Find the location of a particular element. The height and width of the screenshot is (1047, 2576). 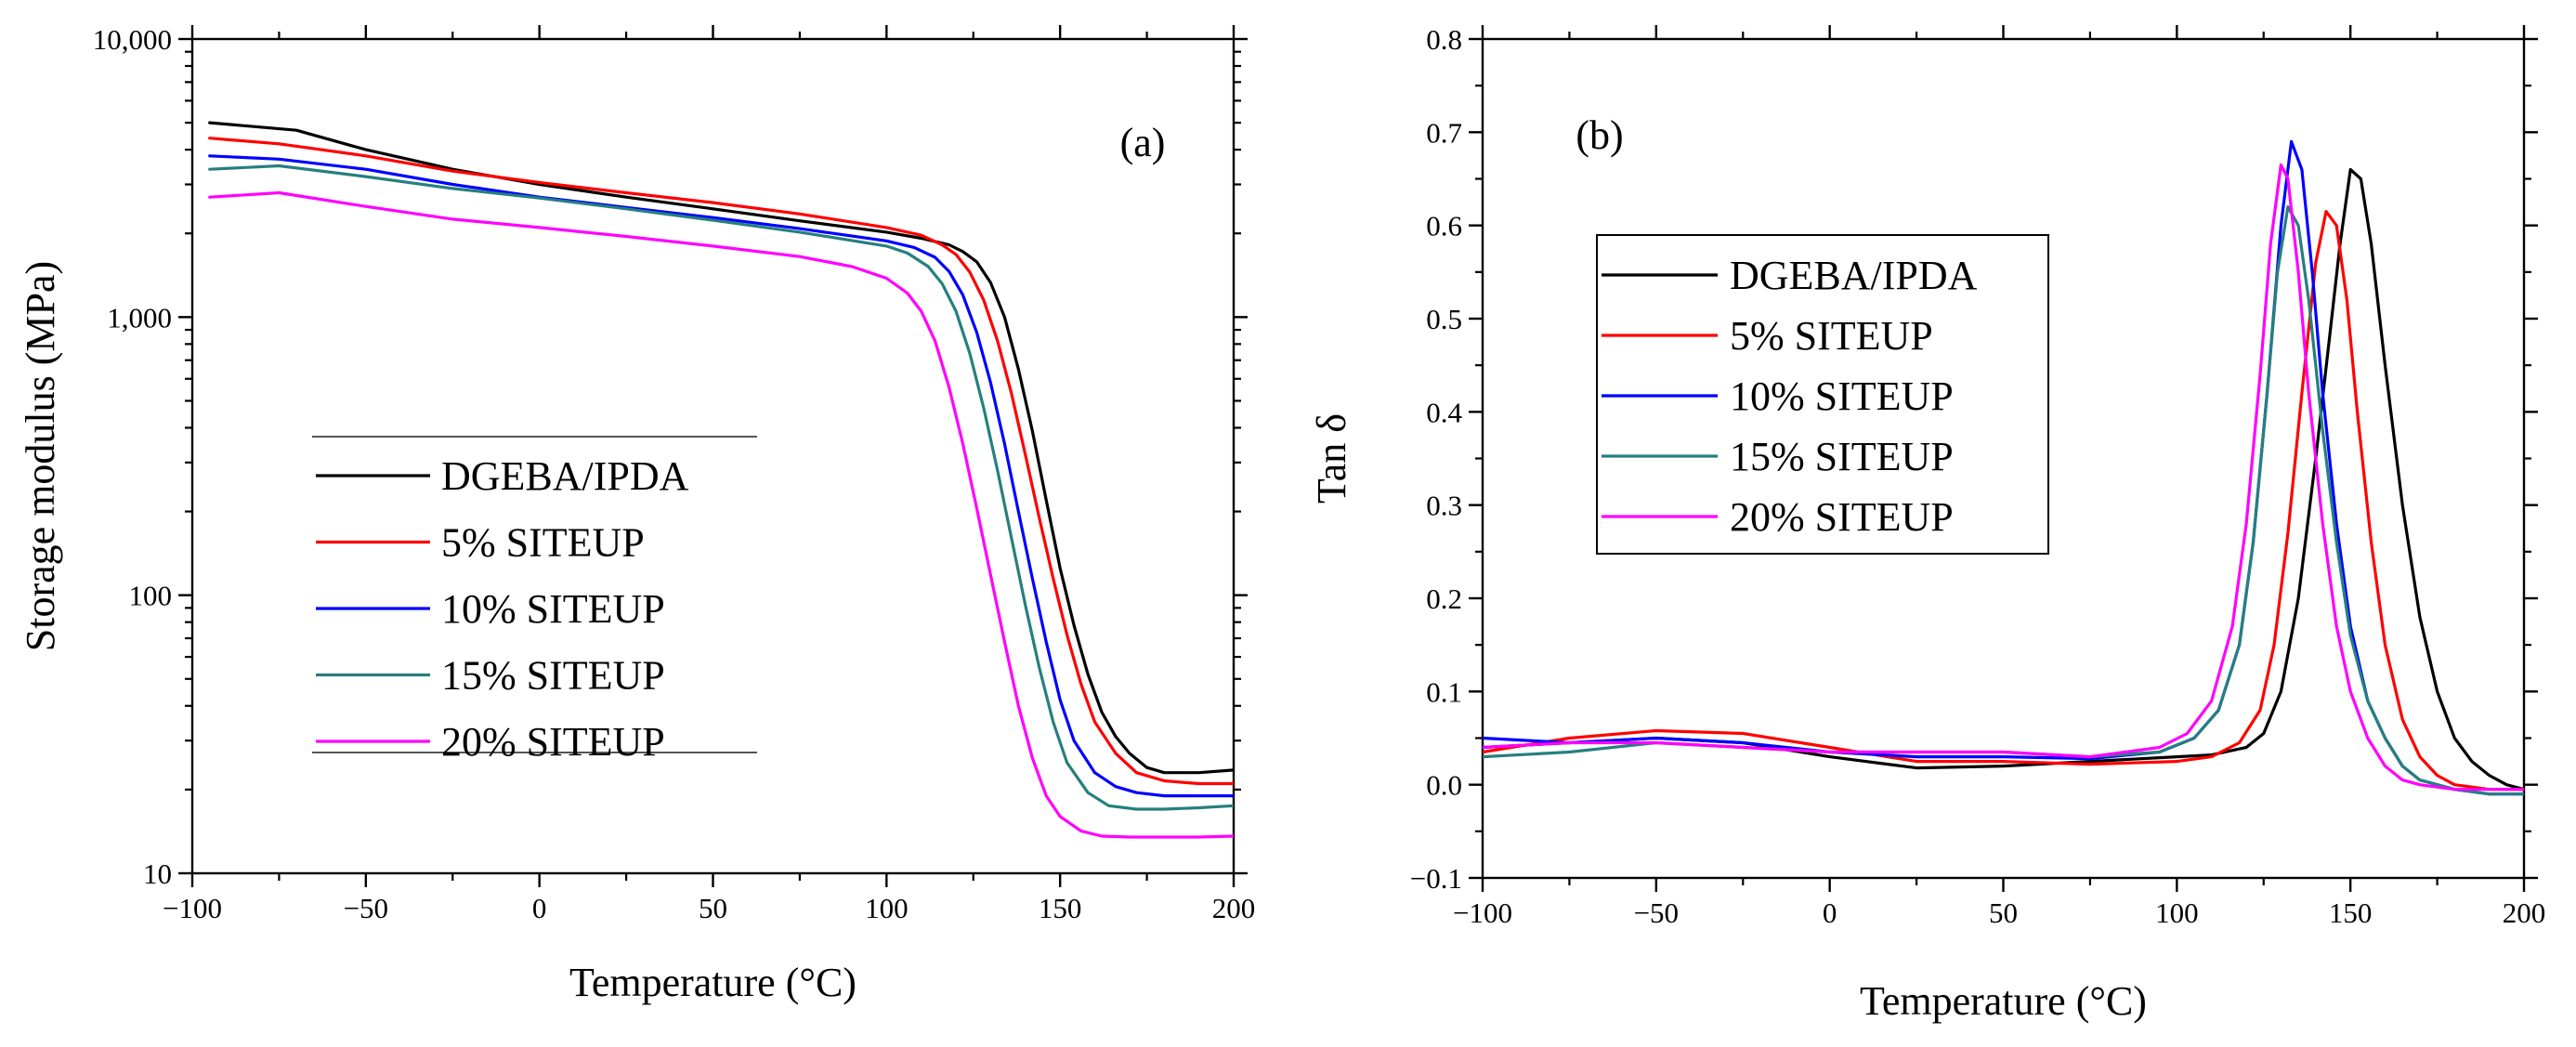

pb-x-tick-label: 150 is located at coordinates (2351, 912).